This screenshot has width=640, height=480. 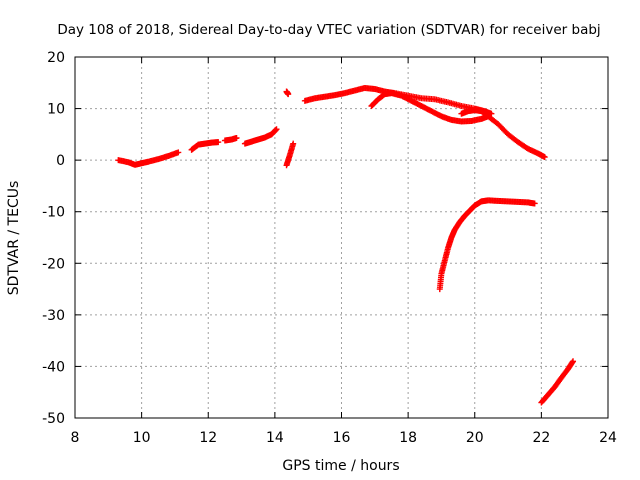 I want to click on series-seg-b, so click(x=205, y=146).